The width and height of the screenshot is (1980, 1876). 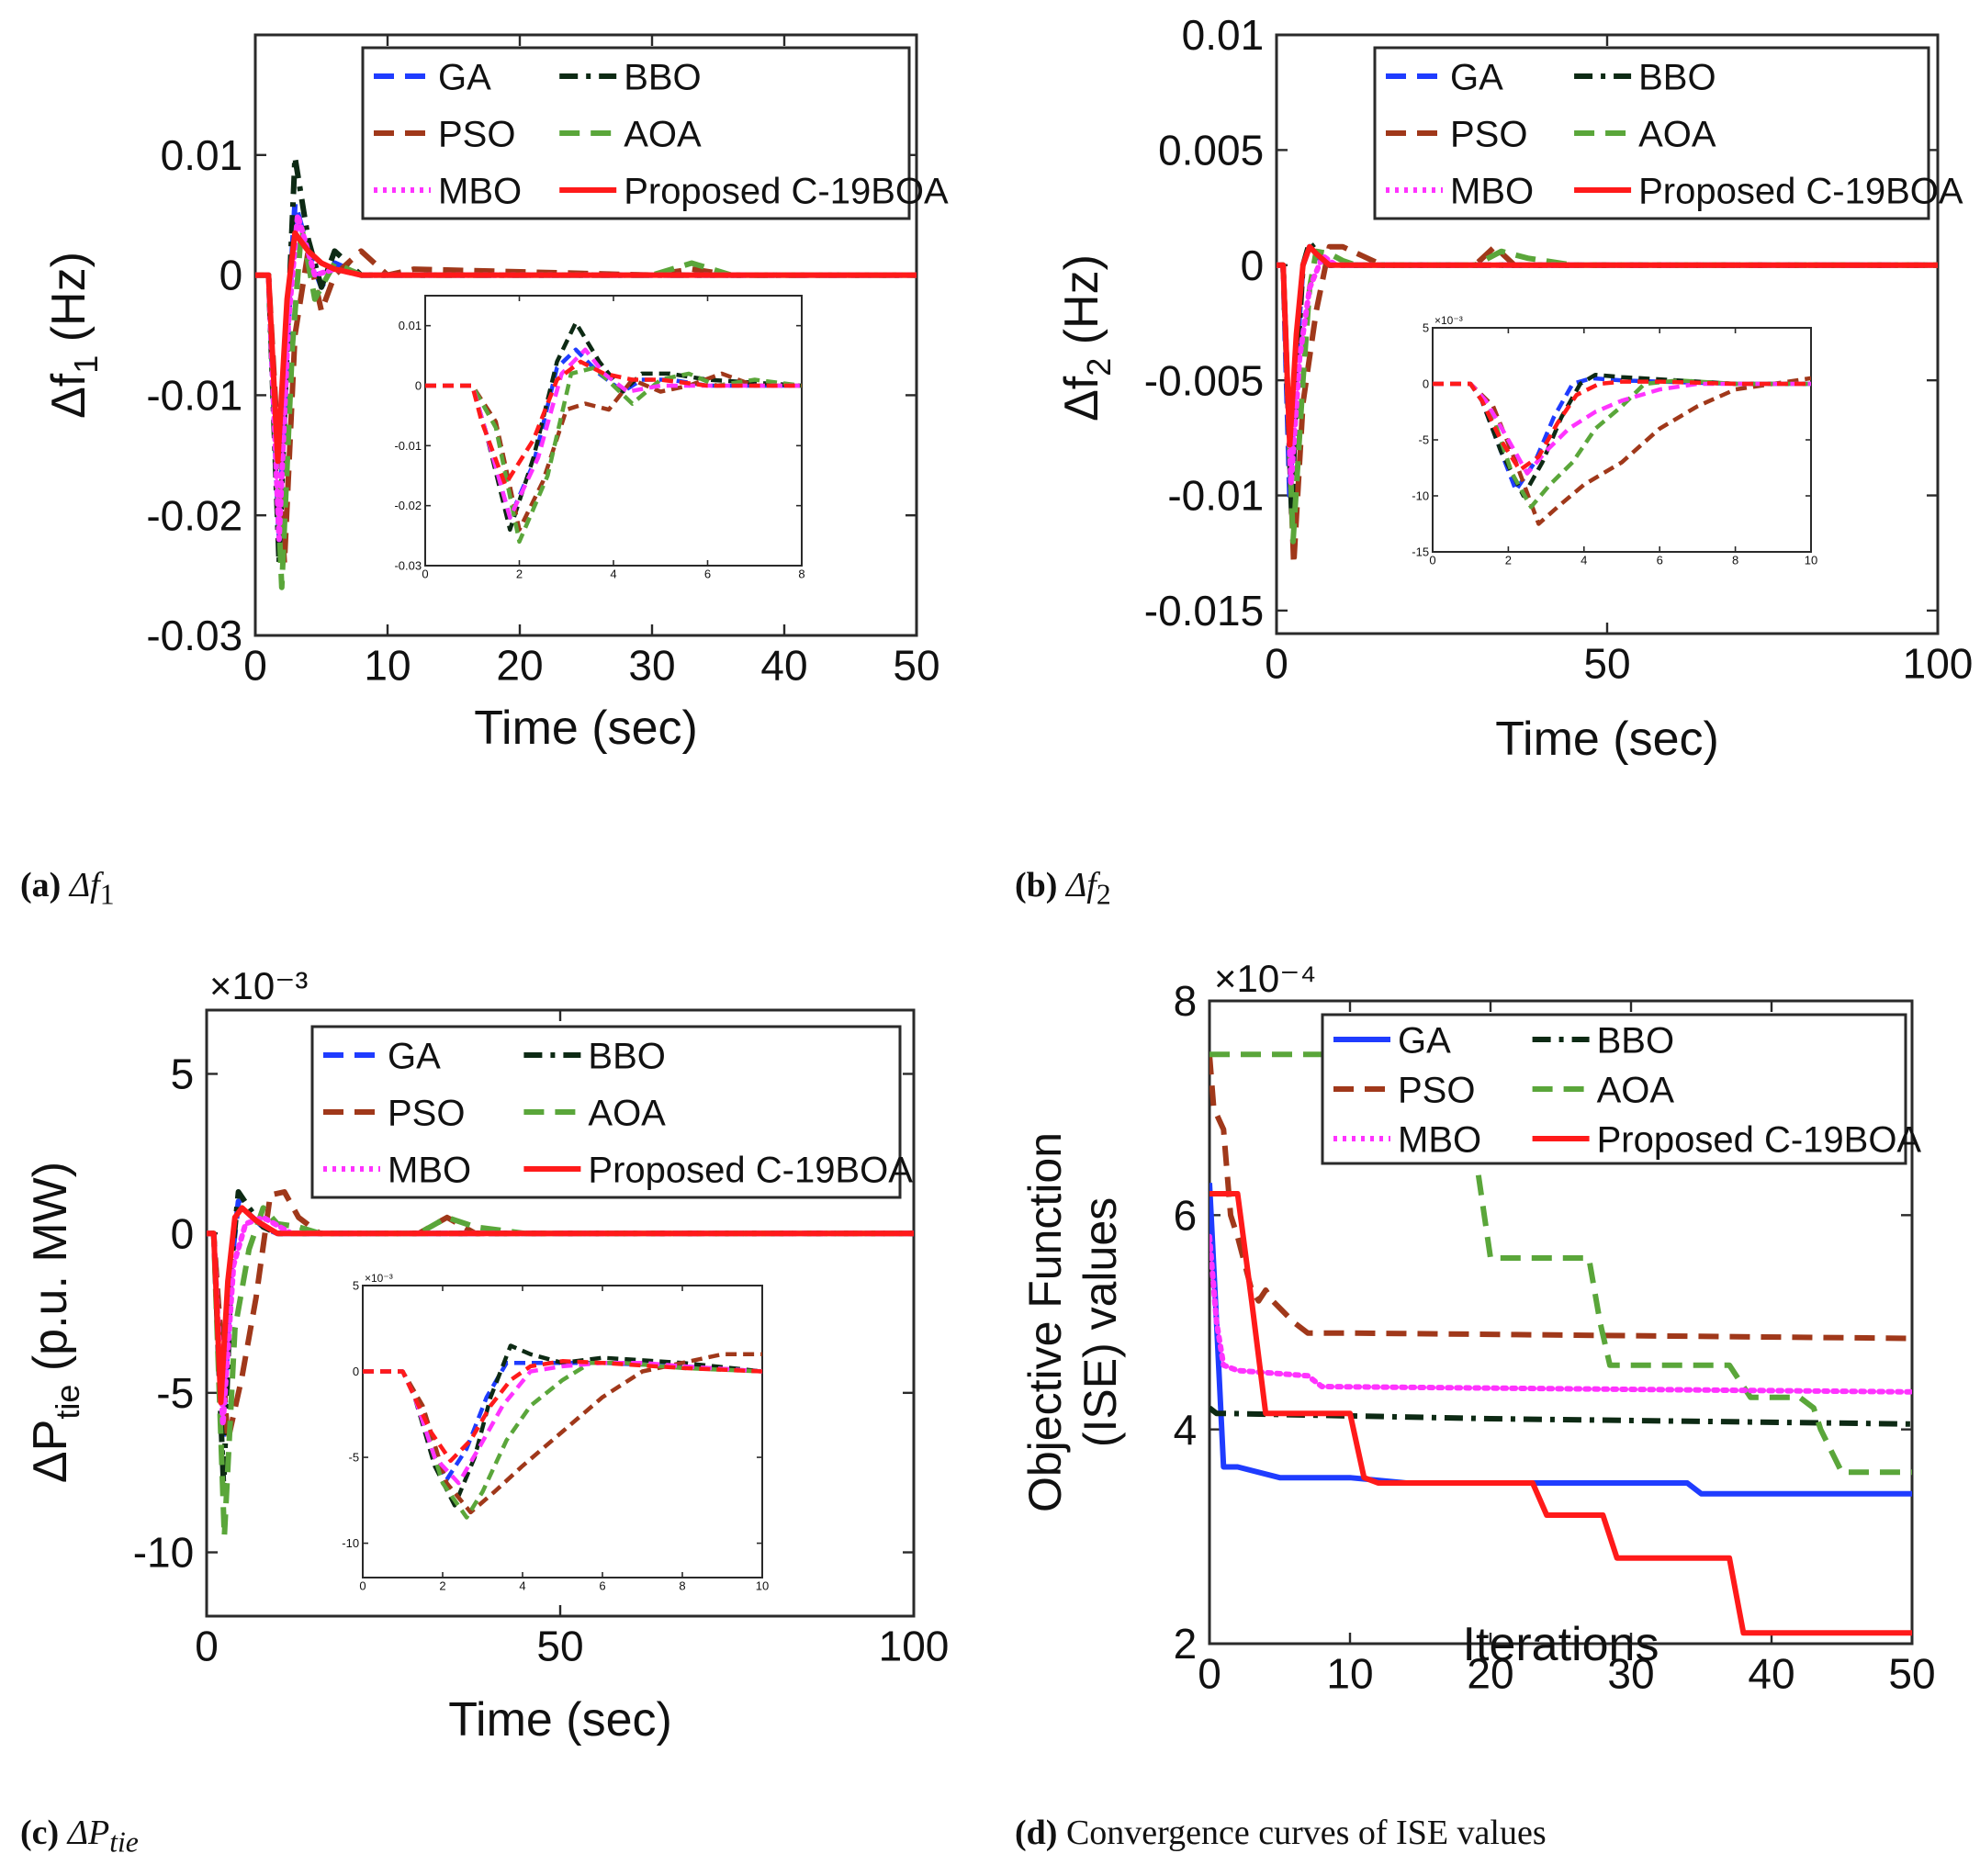 What do you see at coordinates (410, 325) in the screenshot?
I see `inset-y-tick-label: 0.01` at bounding box center [410, 325].